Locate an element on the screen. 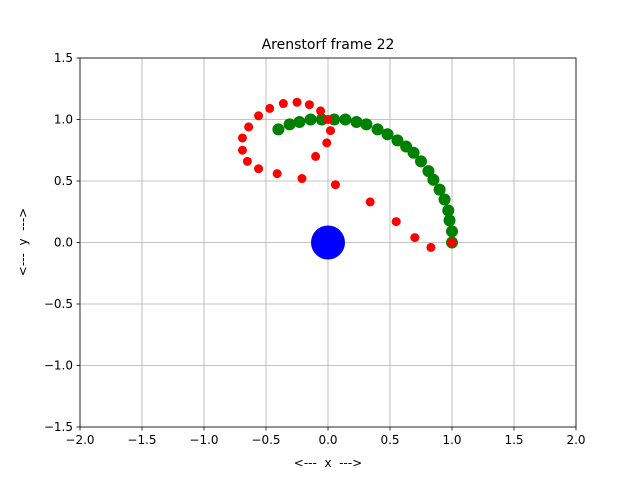  y-tick-label: 0.5 is located at coordinates (63, 181).